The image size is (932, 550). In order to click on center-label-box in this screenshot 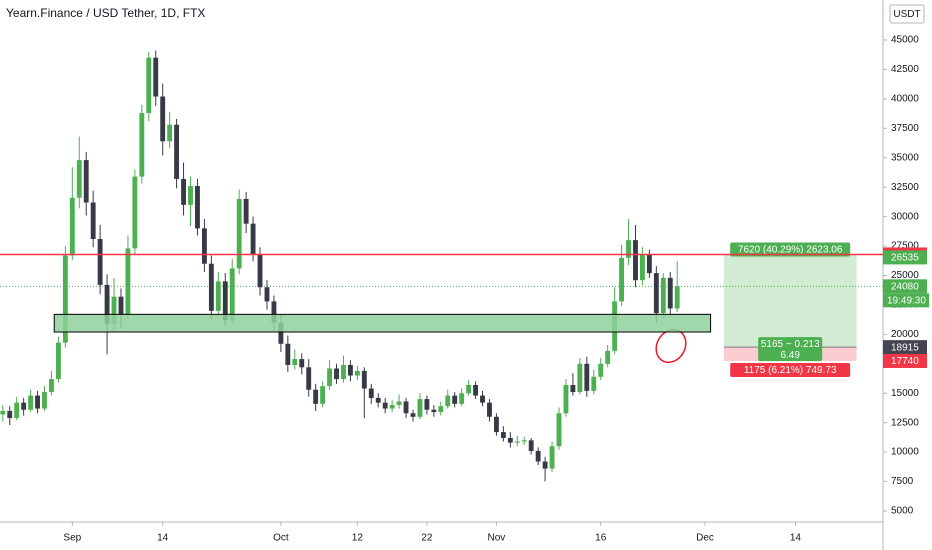, I will do `click(790, 349)`.